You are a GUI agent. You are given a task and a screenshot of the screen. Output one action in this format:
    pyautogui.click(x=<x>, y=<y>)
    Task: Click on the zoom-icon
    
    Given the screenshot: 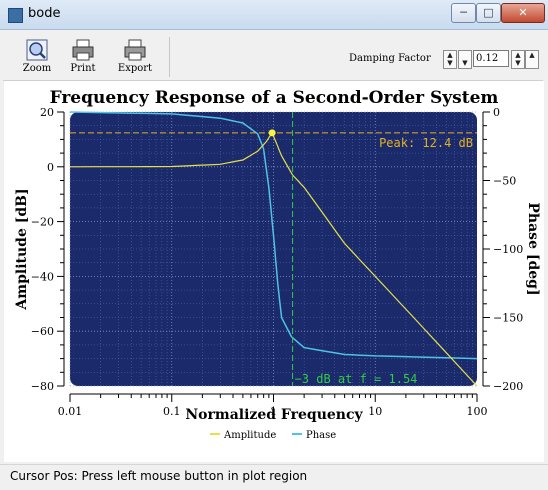 What is the action you would take?
    pyautogui.click(x=37, y=50)
    